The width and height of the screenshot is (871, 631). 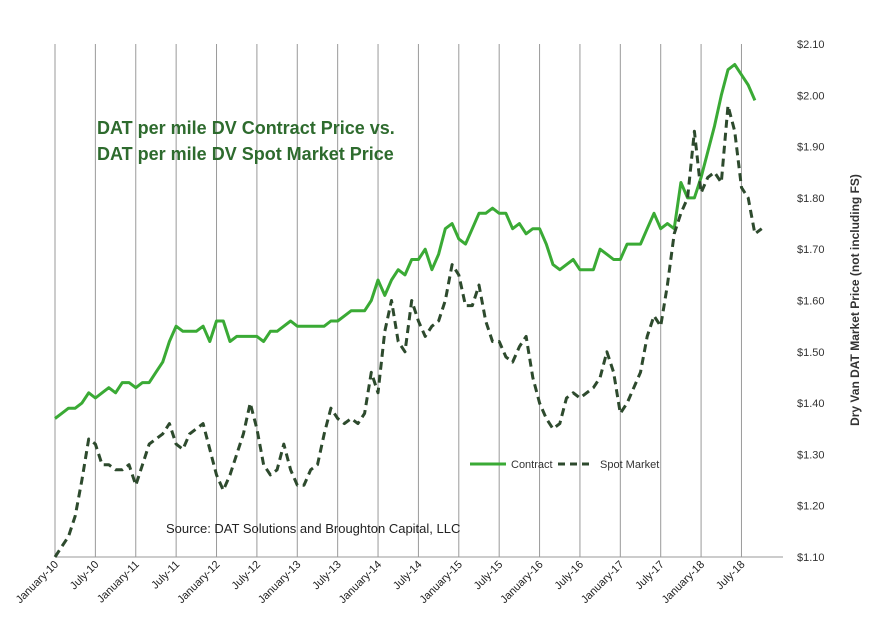 I want to click on x-tick-label: July-16, so click(x=569, y=576).